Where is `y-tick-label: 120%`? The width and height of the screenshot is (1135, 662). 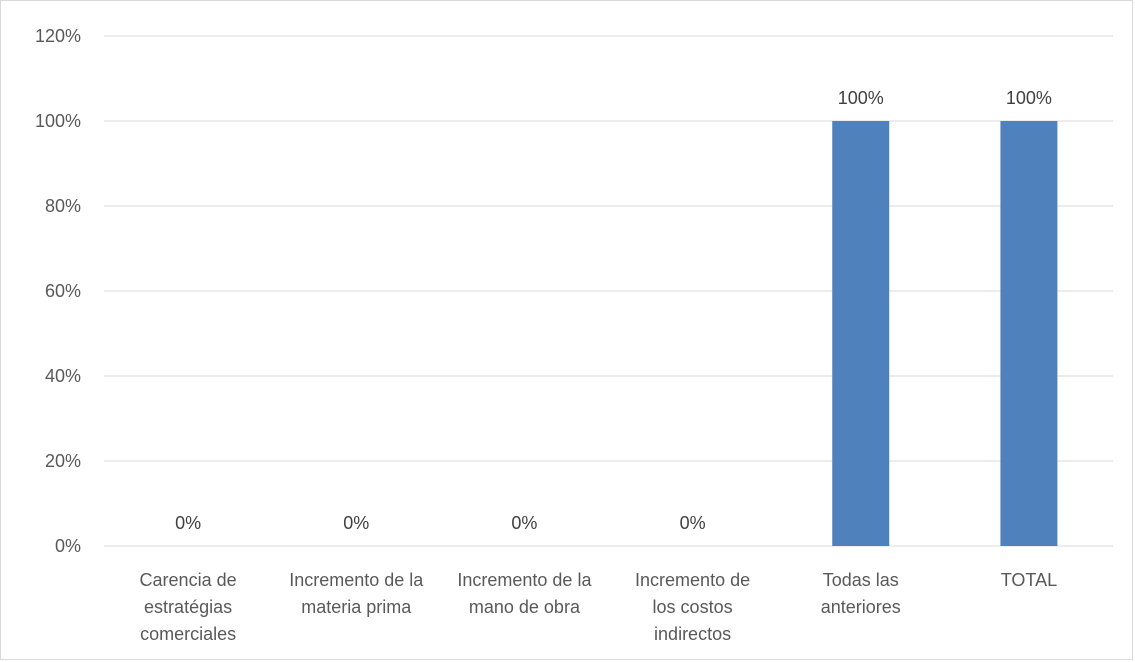
y-tick-label: 120% is located at coordinates (58, 36).